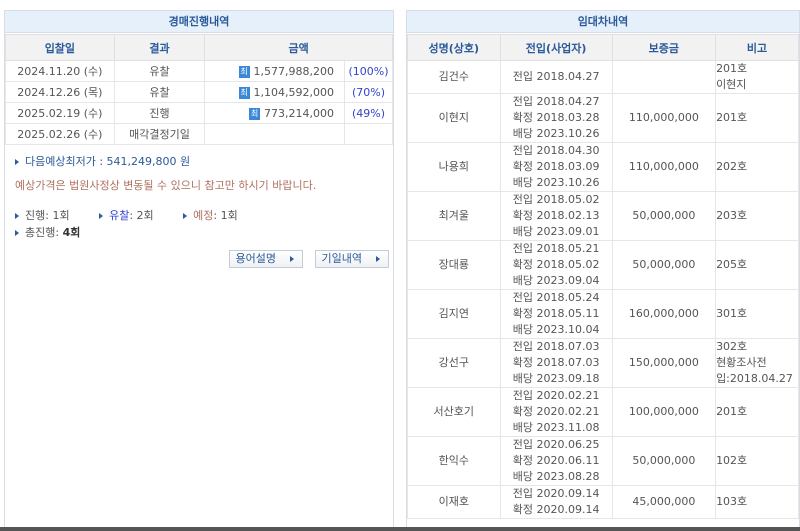  What do you see at coordinates (556, 378) in the screenshot?
I see `tenant-date-line: 배당 2023.09.18` at bounding box center [556, 378].